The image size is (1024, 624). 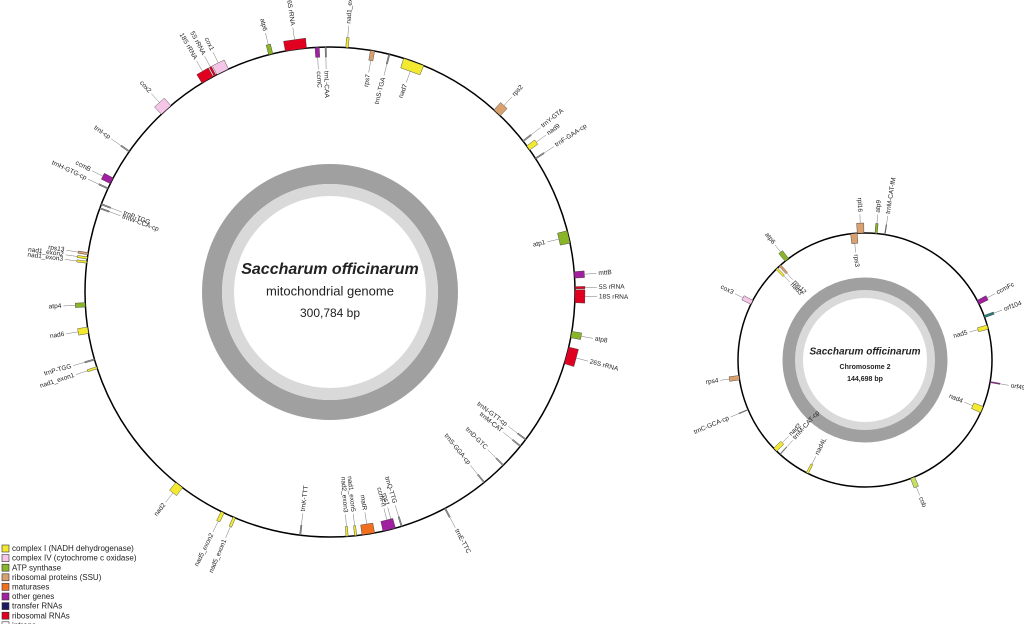 I want to click on gene-label: orf104, so click(x=1013, y=306).